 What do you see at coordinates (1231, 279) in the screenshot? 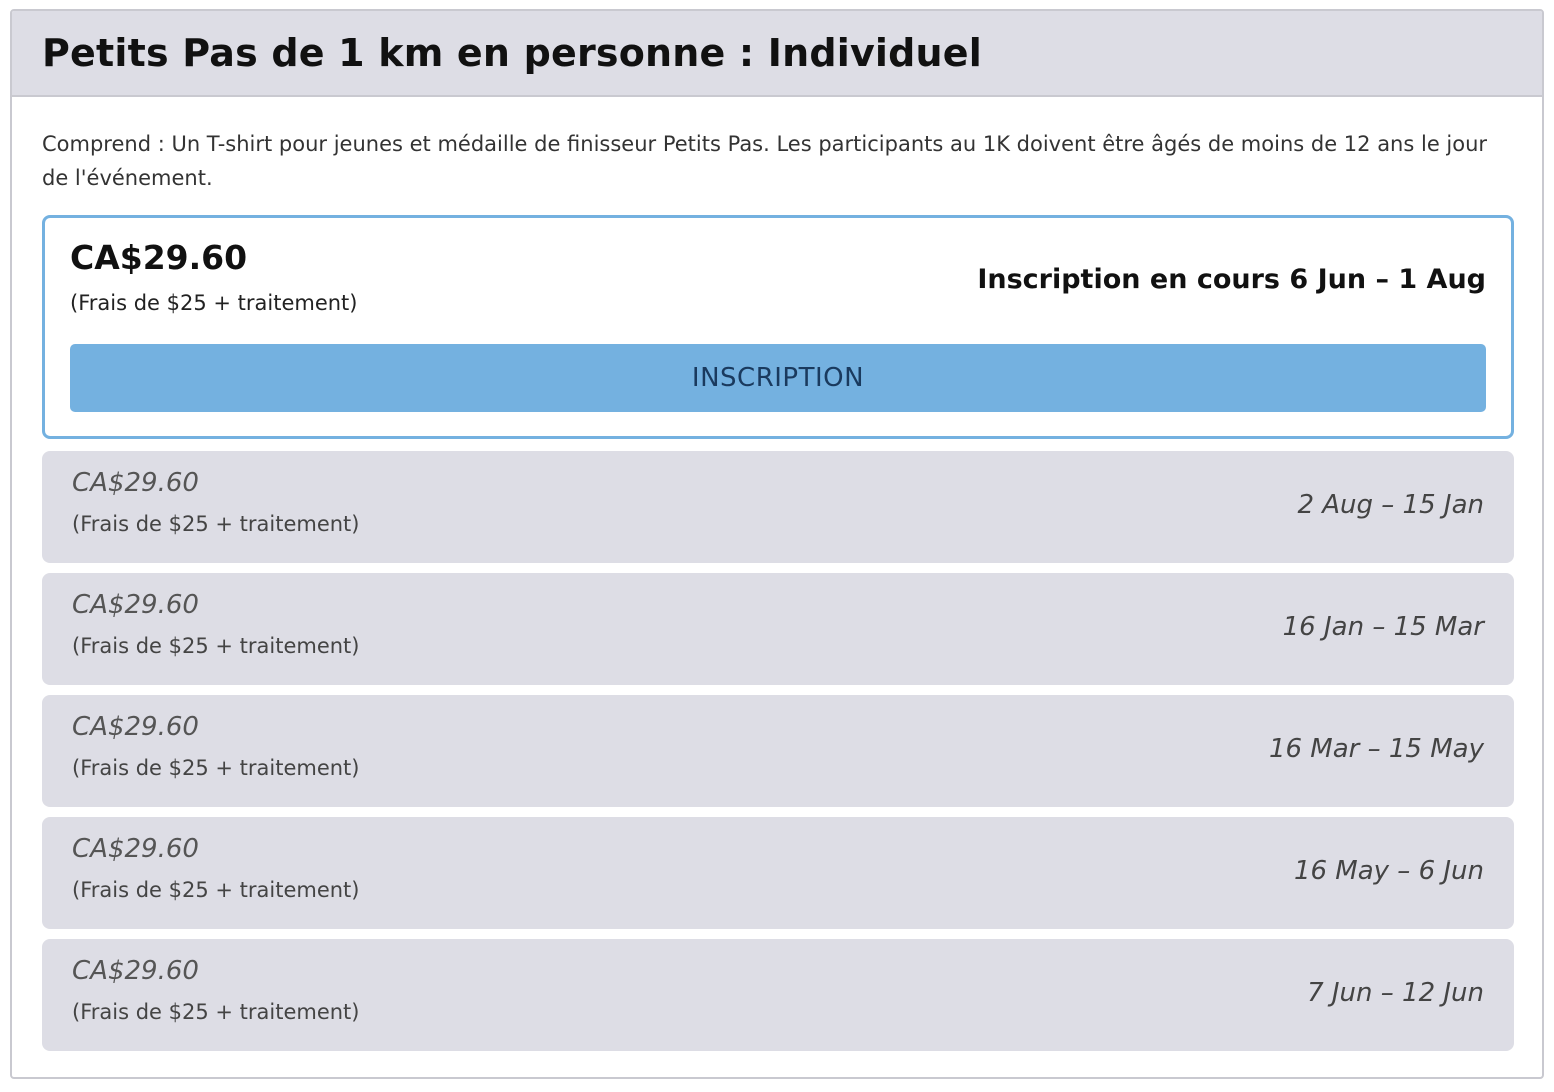
I see `registration-status: Inscription en cours 6 Jun – 1 Aug` at bounding box center [1231, 279].